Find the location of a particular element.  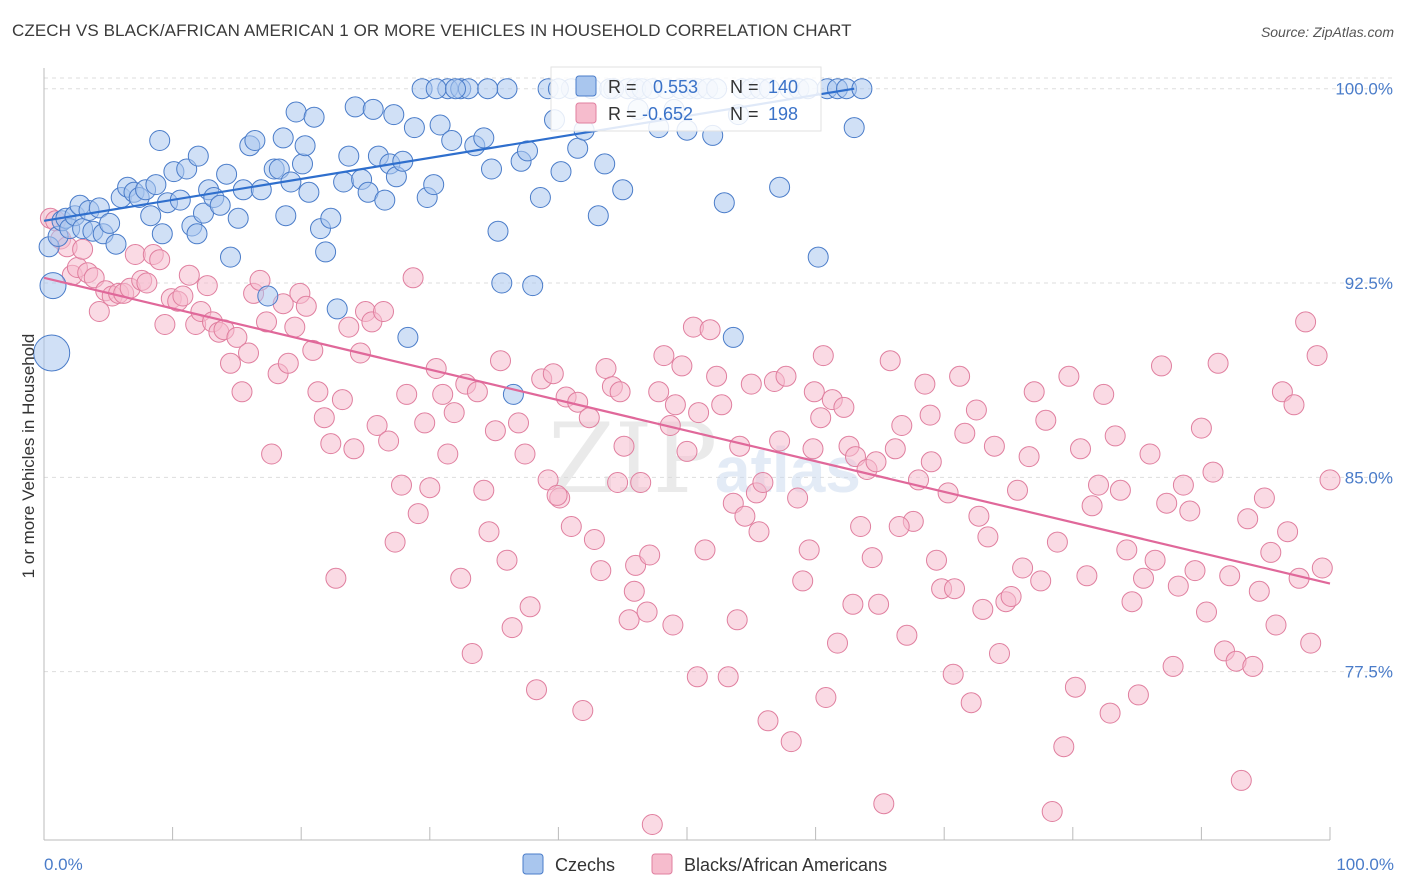

stats-black-r-label: R = is located at coordinates (622, 114).